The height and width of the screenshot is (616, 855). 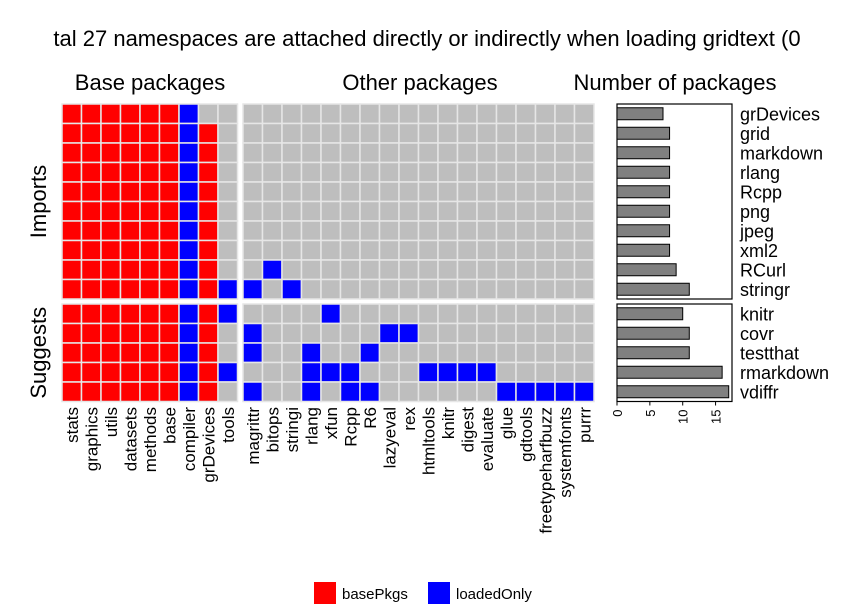 I want to click on count-axis-tick-label-10: 10, so click(x=683, y=417).